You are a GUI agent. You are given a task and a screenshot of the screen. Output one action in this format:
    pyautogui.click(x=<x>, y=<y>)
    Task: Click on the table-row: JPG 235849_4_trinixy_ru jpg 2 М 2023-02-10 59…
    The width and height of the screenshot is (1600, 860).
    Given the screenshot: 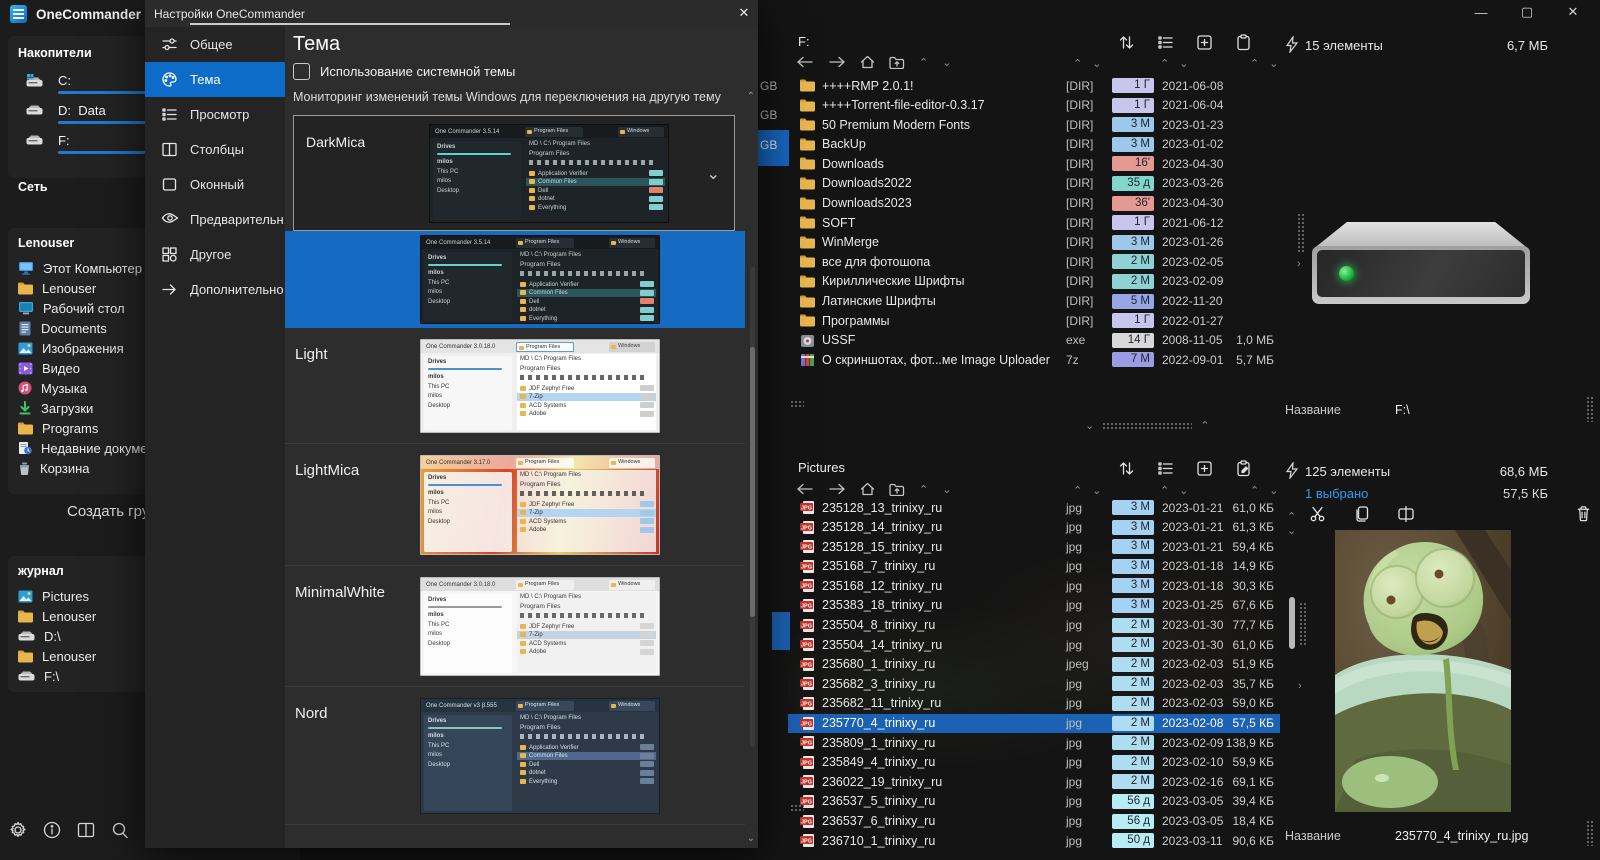 What is the action you would take?
    pyautogui.click(x=1034, y=763)
    